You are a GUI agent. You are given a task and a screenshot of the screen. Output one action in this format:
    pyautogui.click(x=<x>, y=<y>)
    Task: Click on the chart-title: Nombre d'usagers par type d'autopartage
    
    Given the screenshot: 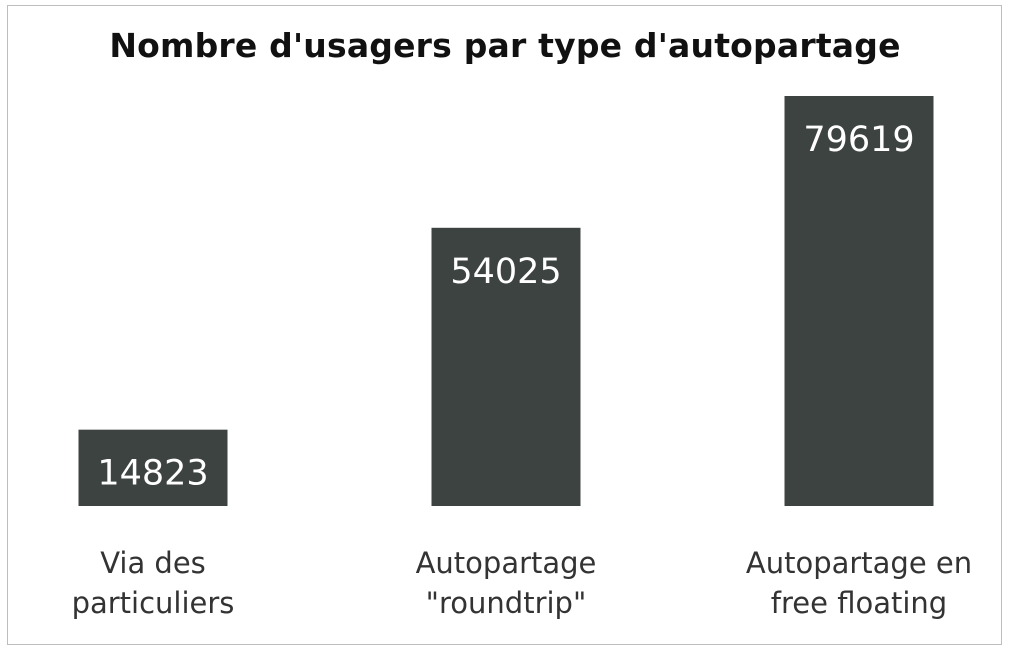 What is the action you would take?
    pyautogui.click(x=505, y=45)
    